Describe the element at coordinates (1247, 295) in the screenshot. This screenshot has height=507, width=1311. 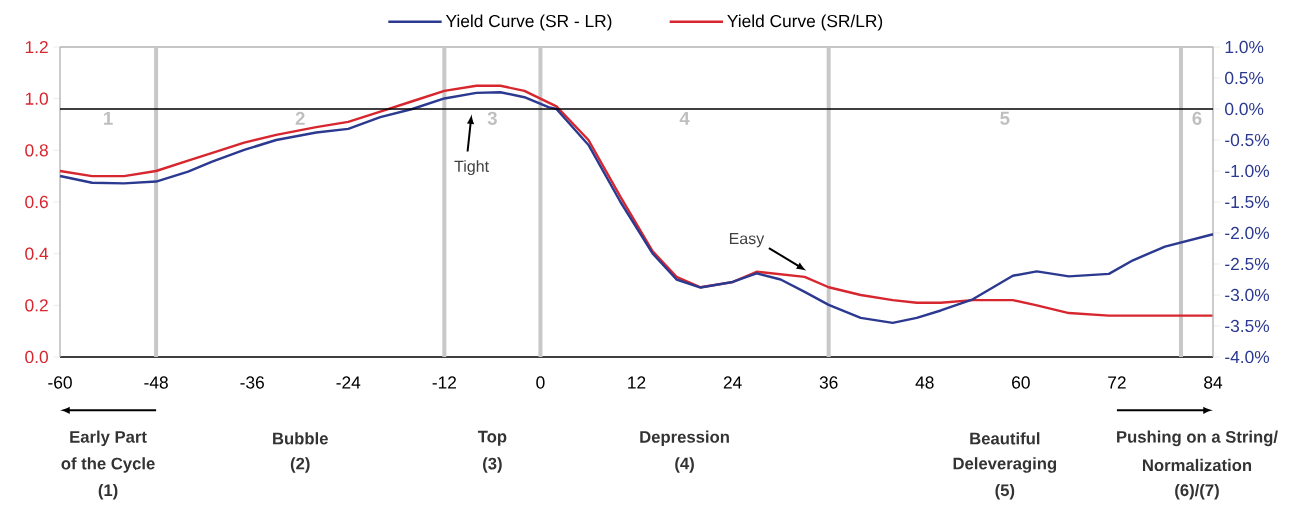
I see `y2-tick-label: -3.0%` at that location.